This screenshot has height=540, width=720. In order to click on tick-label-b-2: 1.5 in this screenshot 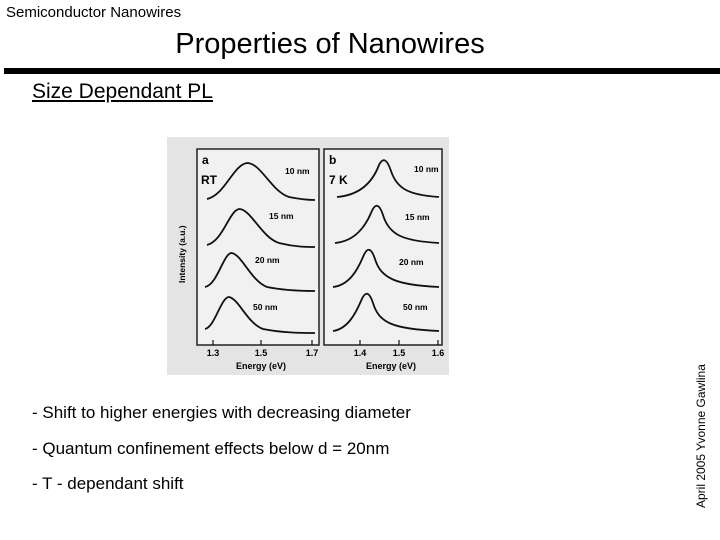, I will do `click(399, 353)`.